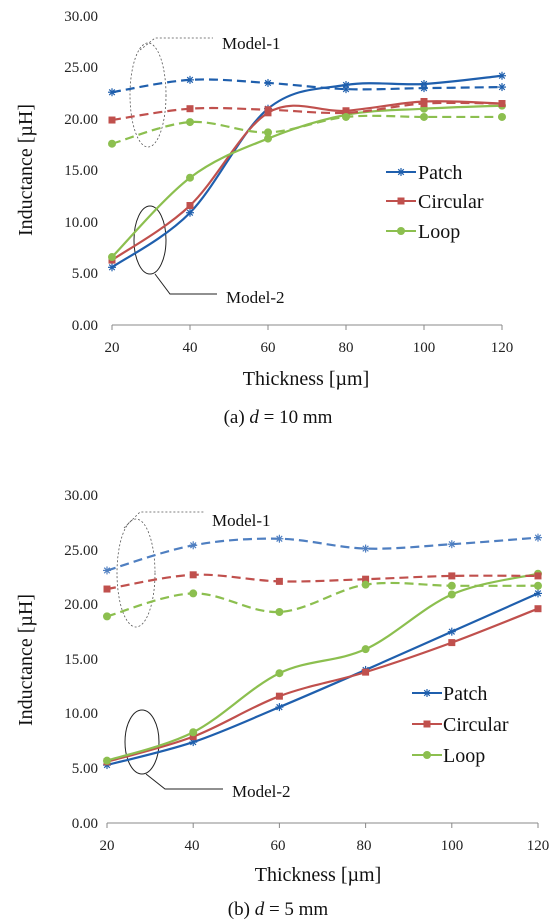 The image size is (555, 924). Describe the element at coordinates (427, 724) in the screenshot. I see `legend-marker-circular` at that location.